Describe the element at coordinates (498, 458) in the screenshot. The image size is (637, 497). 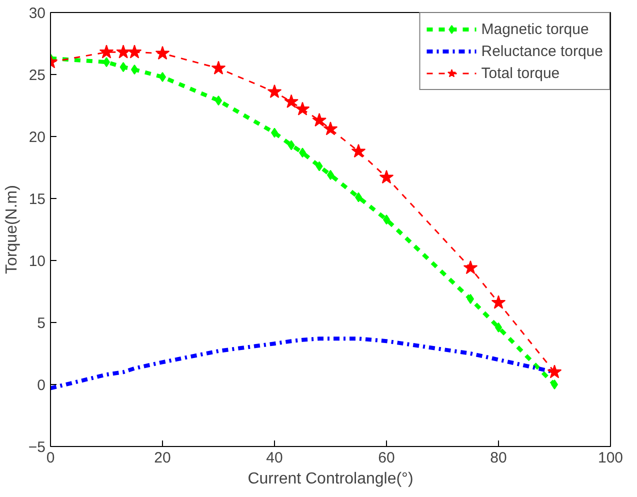
I see `x-tick-label: 80` at that location.